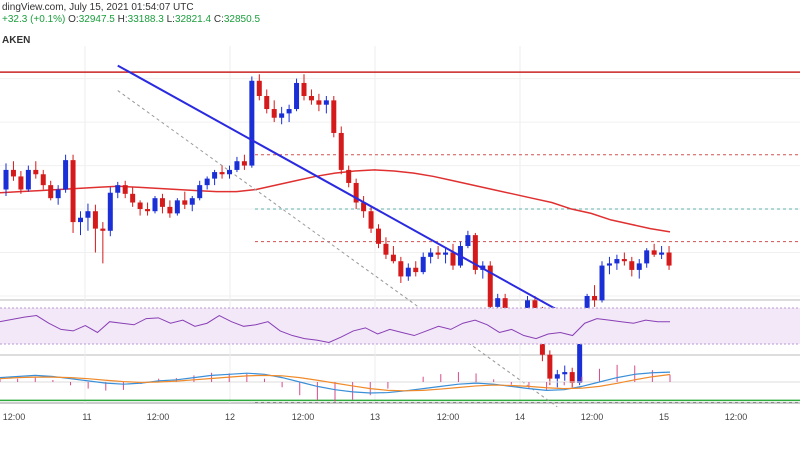  Describe the element at coordinates (193, 19) in the screenshot. I see `low-value: 32821.4` at that location.